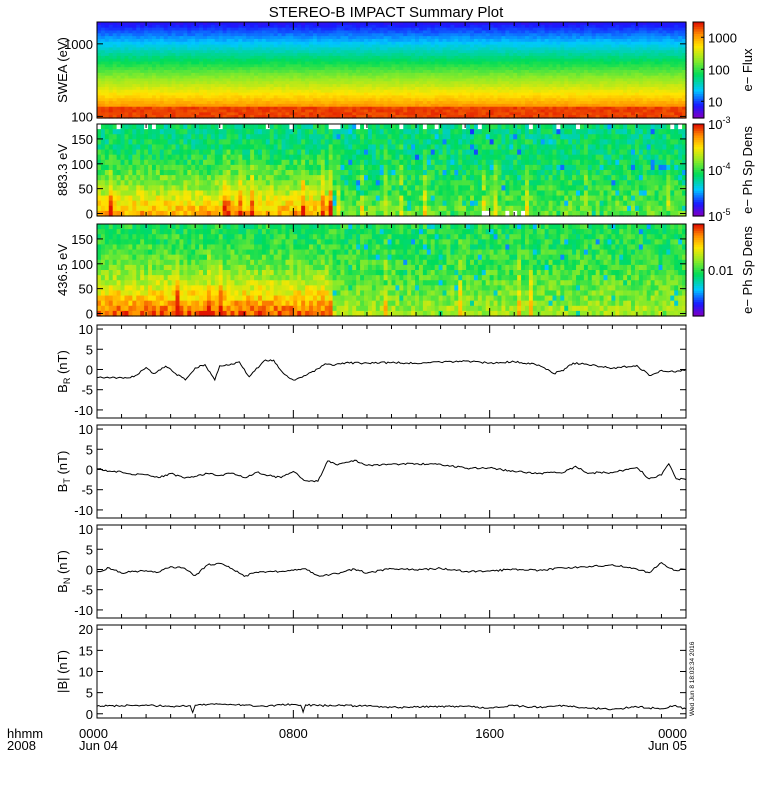  What do you see at coordinates (62, 270) in the screenshot?
I see `panel-3-ylabel: 436.5 eV` at bounding box center [62, 270].